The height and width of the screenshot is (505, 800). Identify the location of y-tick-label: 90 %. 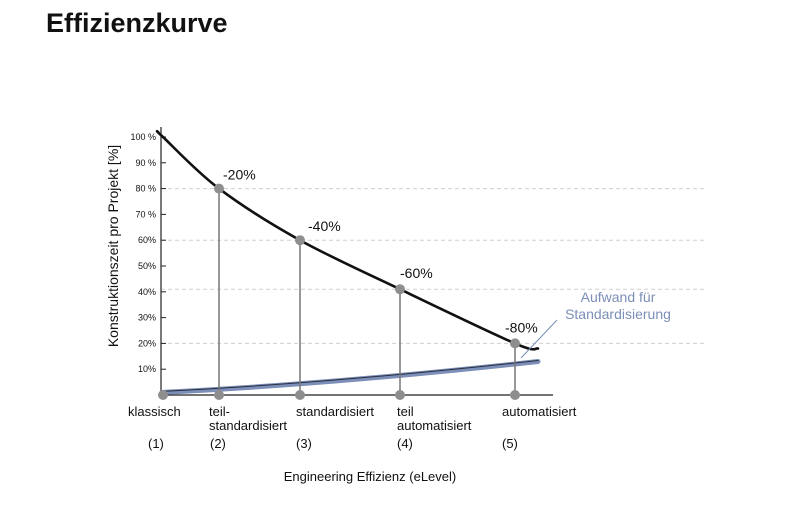
(145, 163).